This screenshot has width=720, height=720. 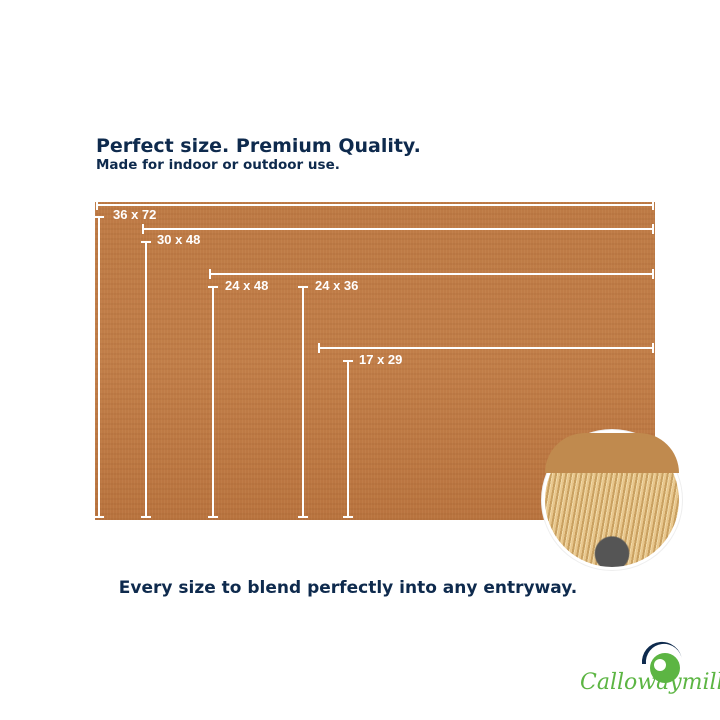 What do you see at coordinates (486, 348) in the screenshot?
I see `width-line-17x29` at bounding box center [486, 348].